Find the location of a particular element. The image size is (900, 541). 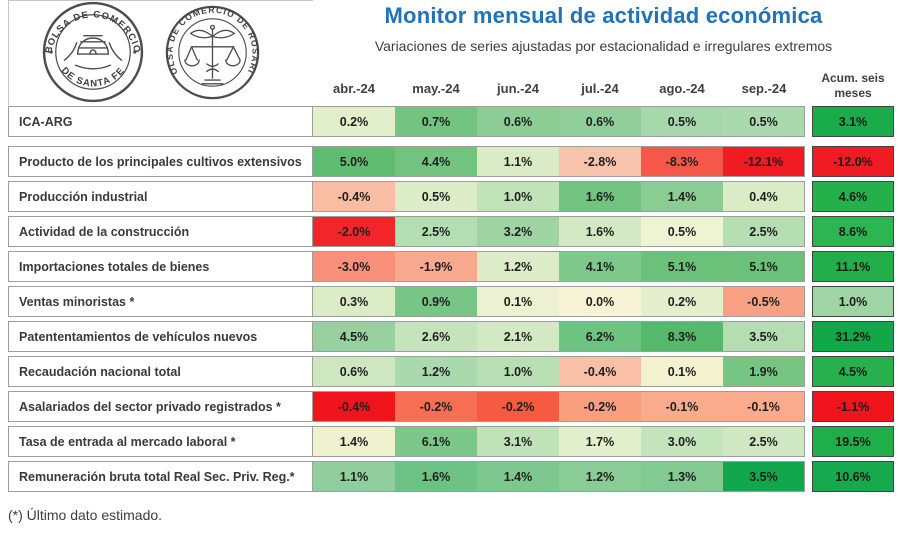

table-row: ICA-ARG 0.2% 0.7% 0.6% 0.6% 0.5% 0.5% 3.1% is located at coordinates (454, 121).